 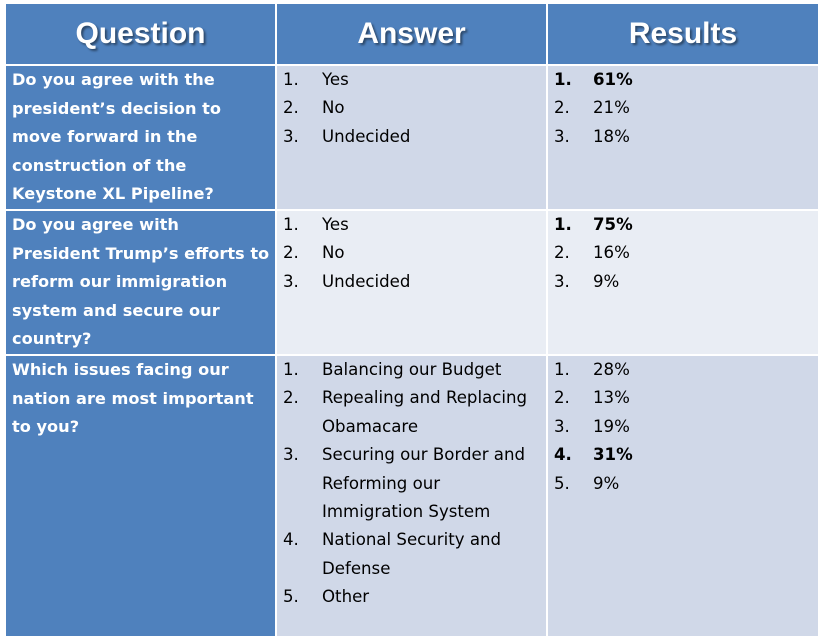 What do you see at coordinates (140, 34) in the screenshot?
I see `question-column-header: Question` at bounding box center [140, 34].